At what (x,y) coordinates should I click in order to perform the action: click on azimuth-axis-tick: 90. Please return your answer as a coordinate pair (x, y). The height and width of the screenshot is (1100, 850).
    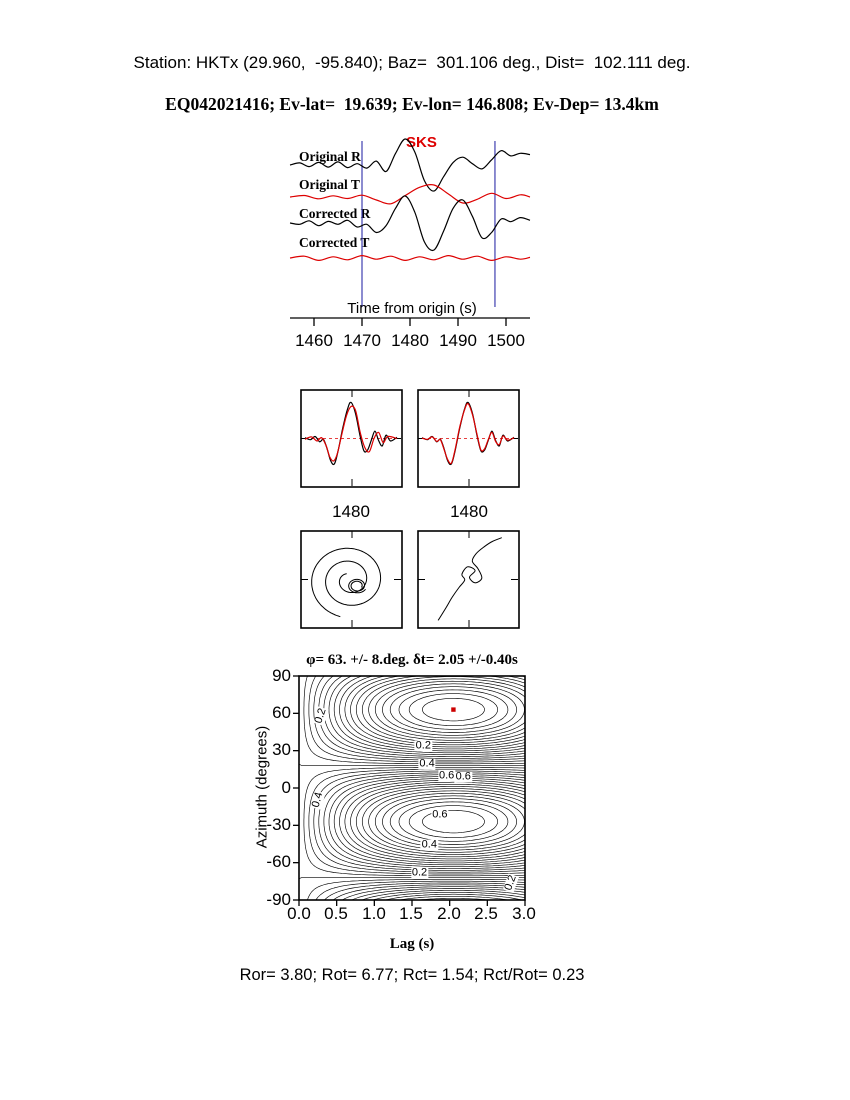
    Looking at the image, I should click on (281, 675).